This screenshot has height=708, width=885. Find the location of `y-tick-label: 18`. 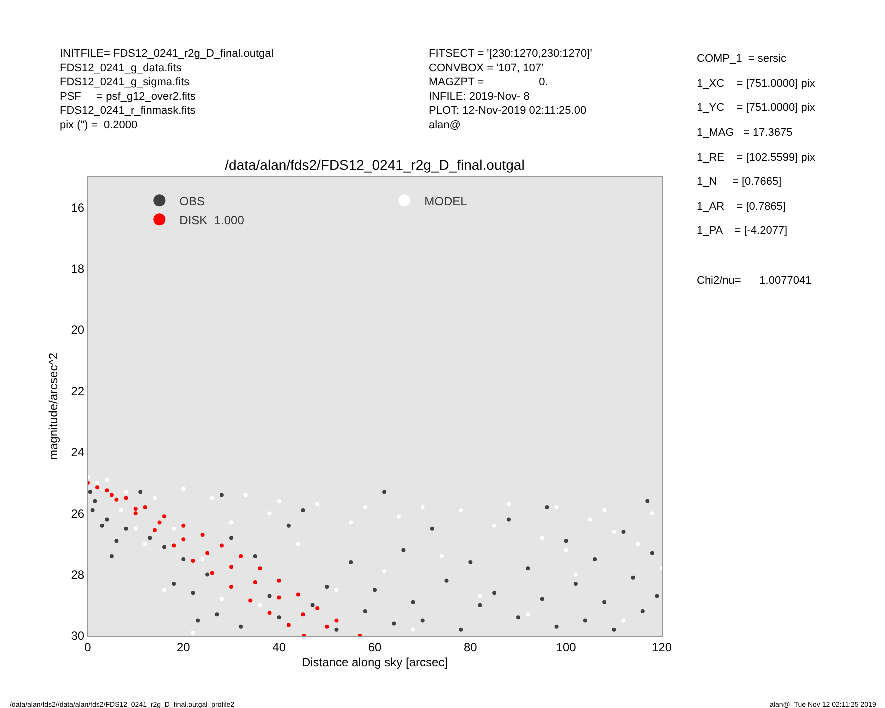

y-tick-label: 18 is located at coordinates (78, 269).